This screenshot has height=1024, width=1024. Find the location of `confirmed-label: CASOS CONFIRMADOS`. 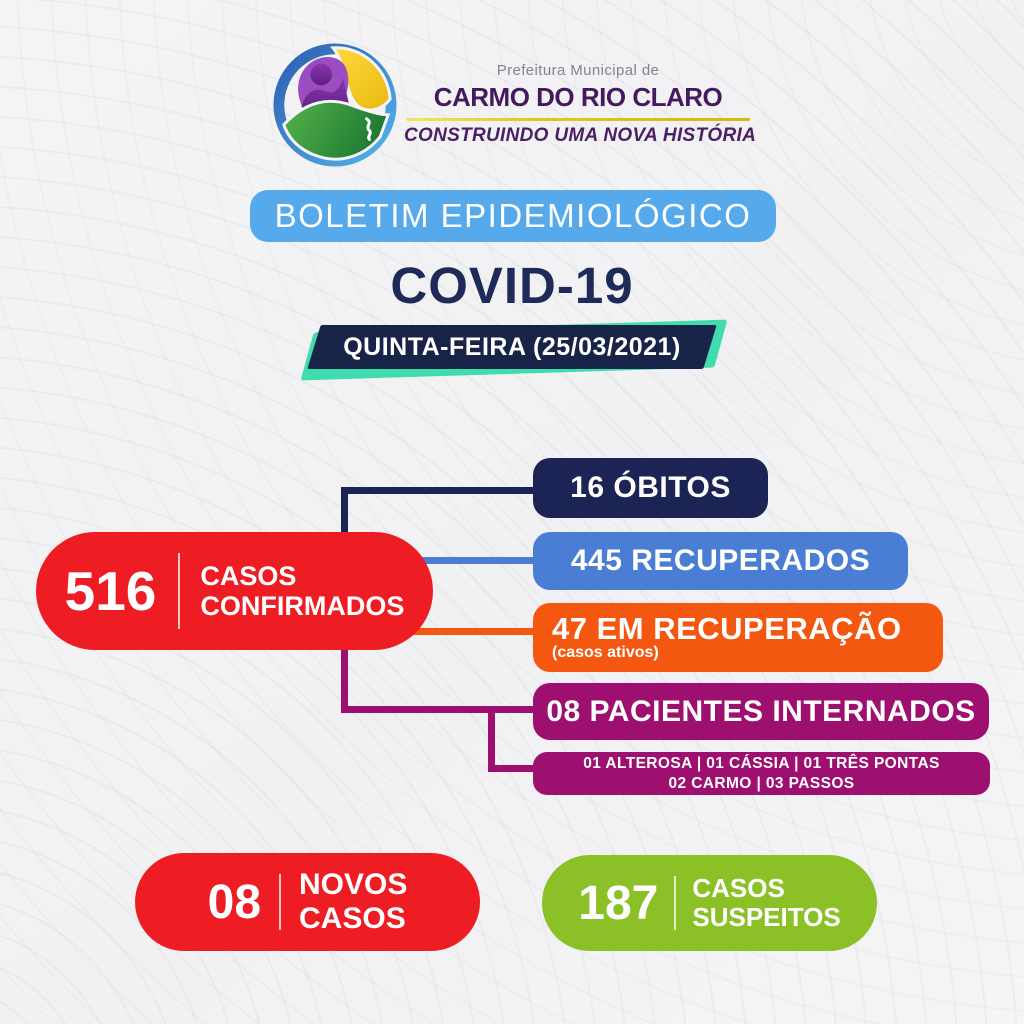

confirmed-label: CASOS CONFIRMADOS is located at coordinates (302, 590).